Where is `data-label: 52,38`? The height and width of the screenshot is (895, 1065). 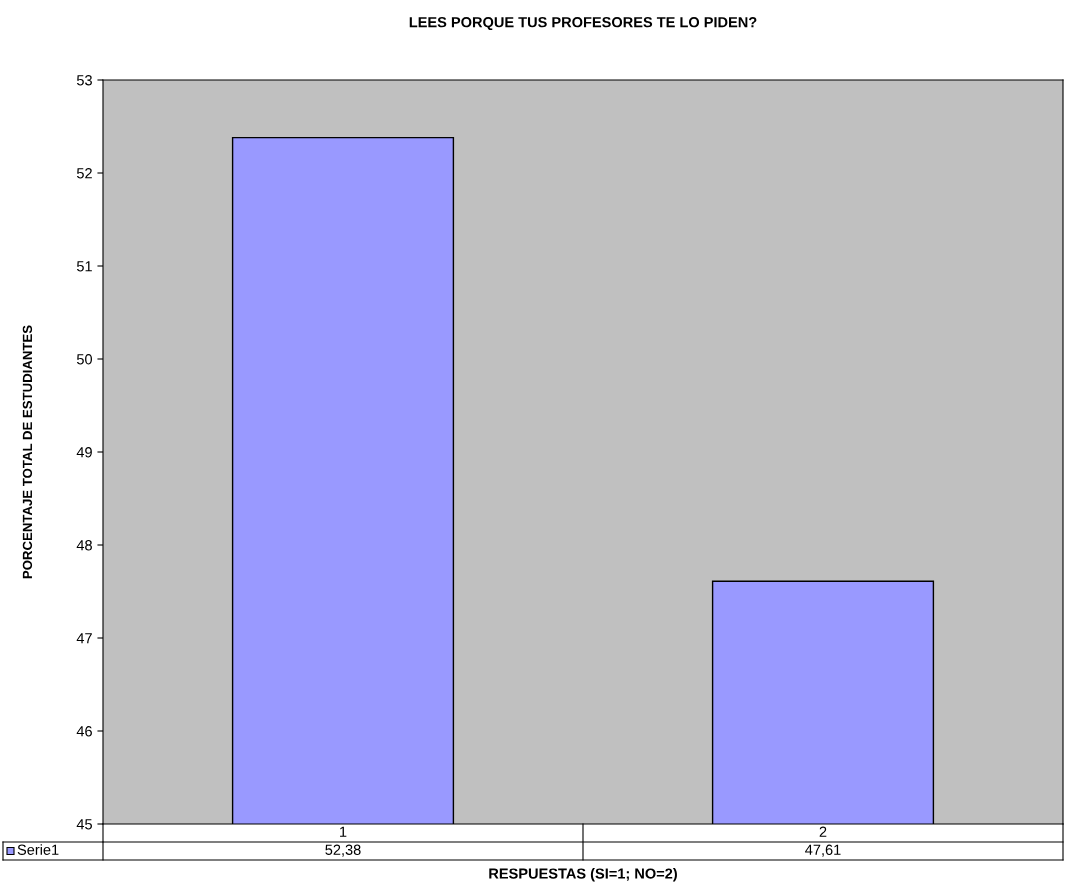 data-label: 52,38 is located at coordinates (343, 850).